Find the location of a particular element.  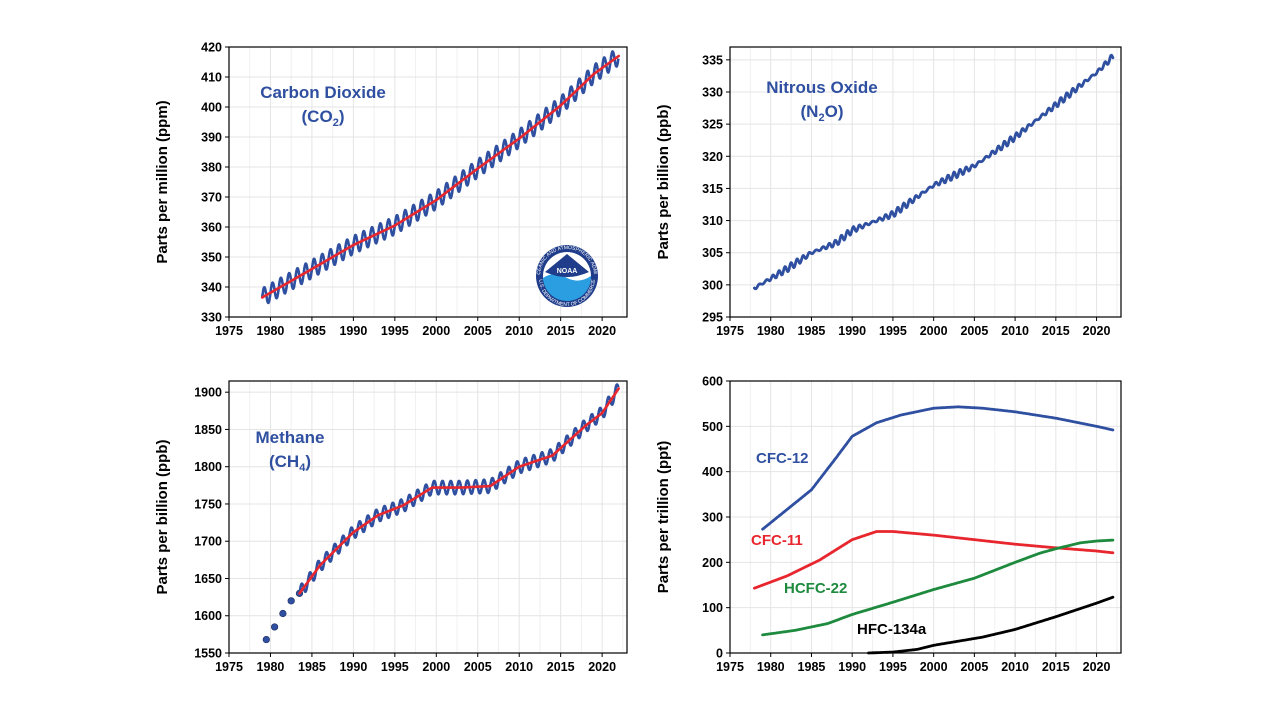

y-tick-label: 420 is located at coordinates (211, 48).